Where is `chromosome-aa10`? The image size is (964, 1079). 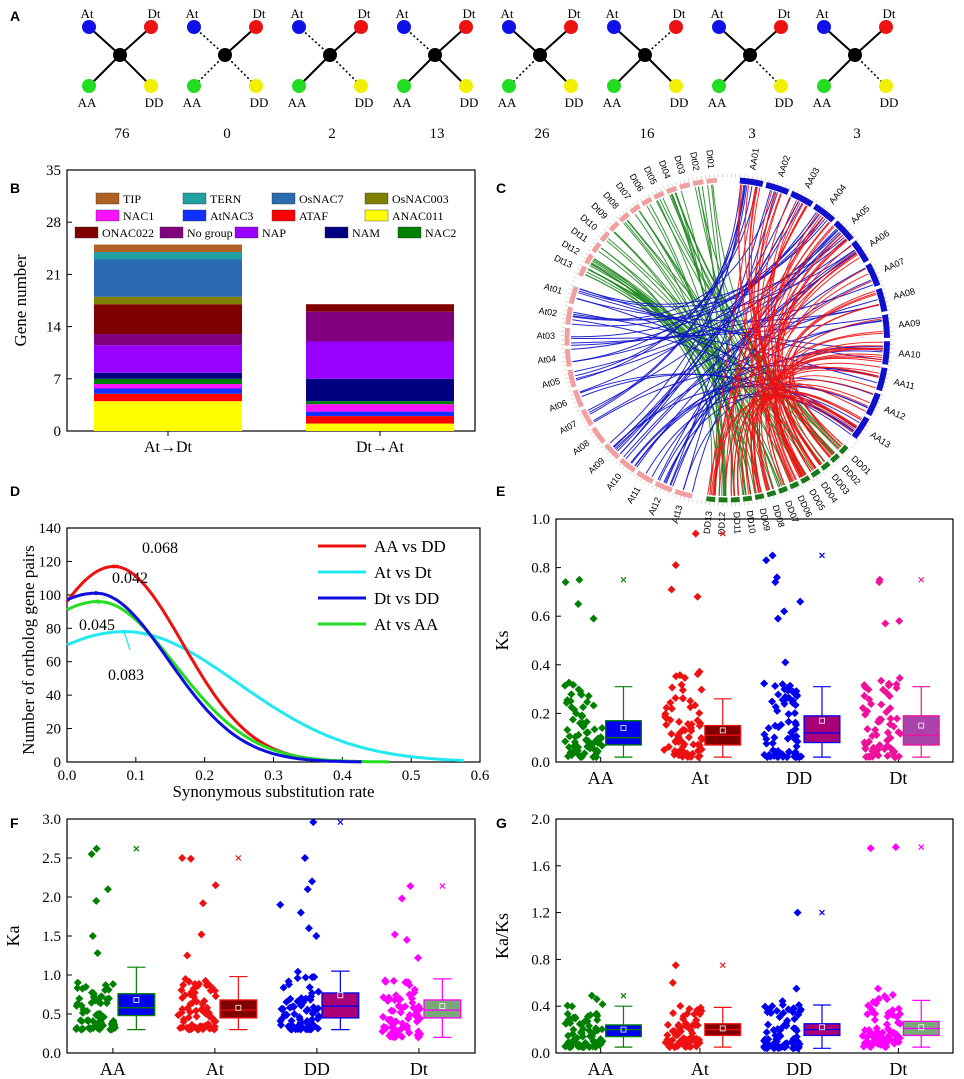 chromosome-aa10 is located at coordinates (886, 353).